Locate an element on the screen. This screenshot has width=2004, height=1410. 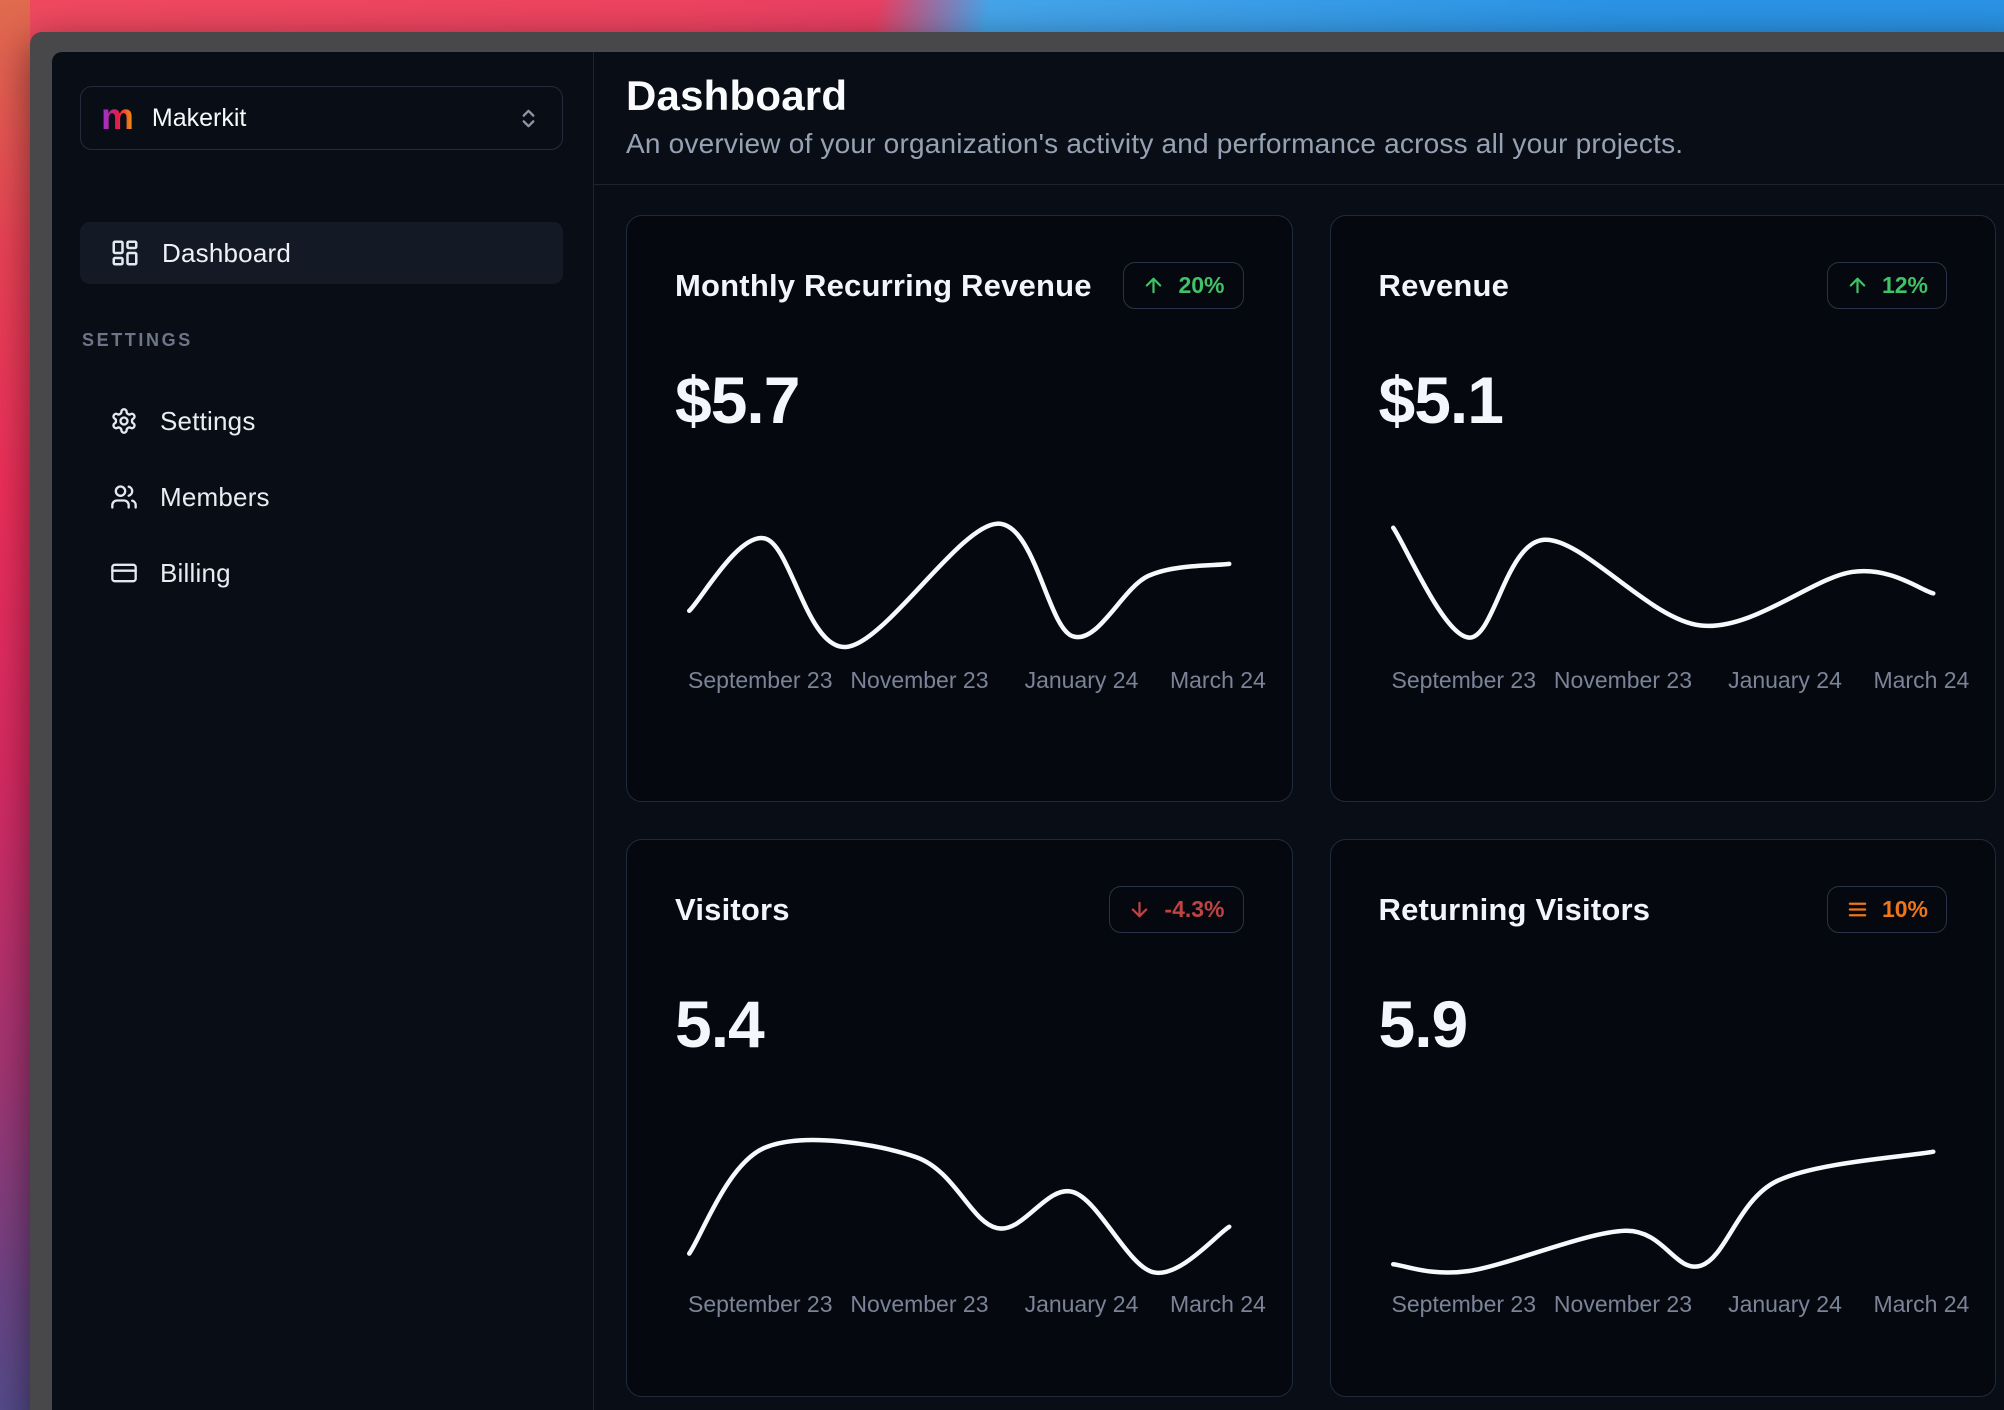
trend-badge: 12% is located at coordinates (1886, 285).